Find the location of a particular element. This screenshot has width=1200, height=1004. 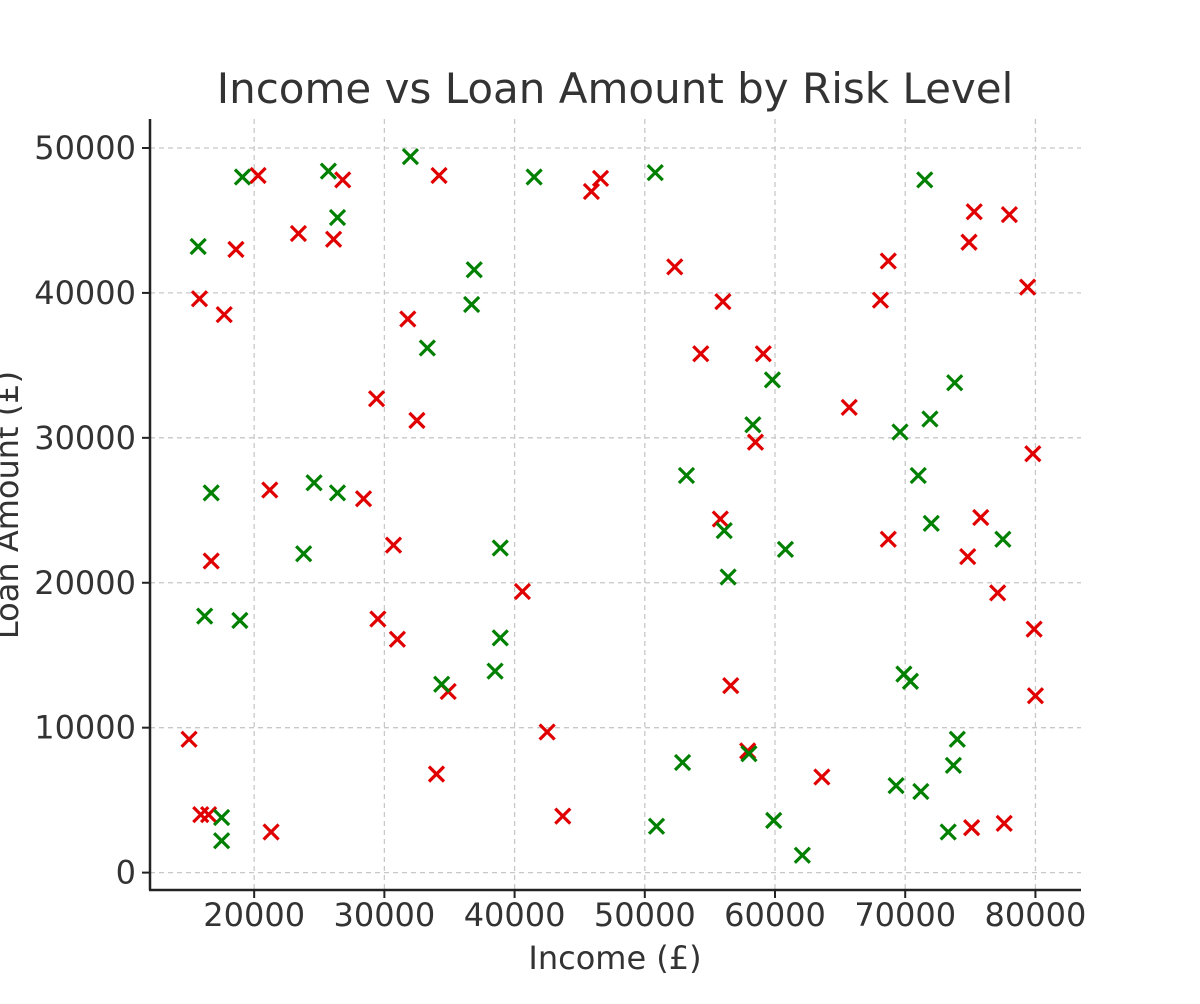

y-tick-label: 20000 is located at coordinates (85, 583).